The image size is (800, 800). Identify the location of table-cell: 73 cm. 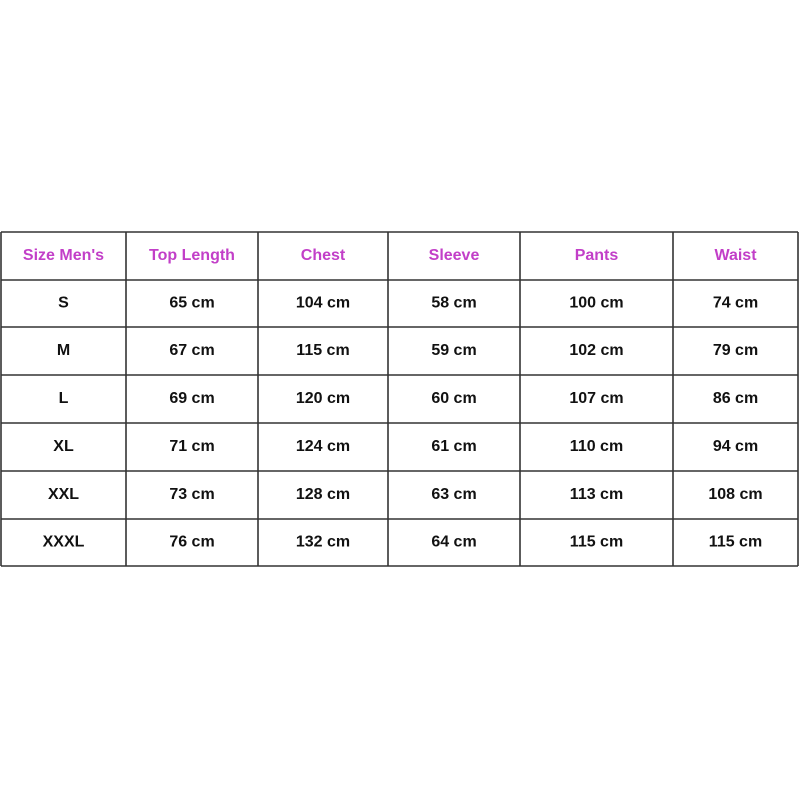
(191, 494).